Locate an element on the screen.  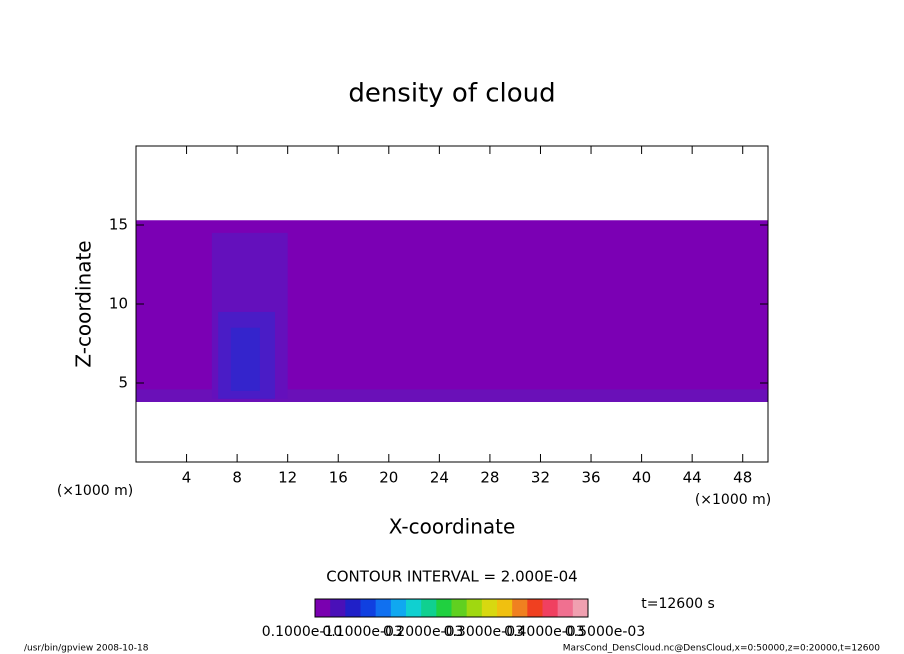
colorbar-label: 0.3000e-03 is located at coordinates (484, 632).